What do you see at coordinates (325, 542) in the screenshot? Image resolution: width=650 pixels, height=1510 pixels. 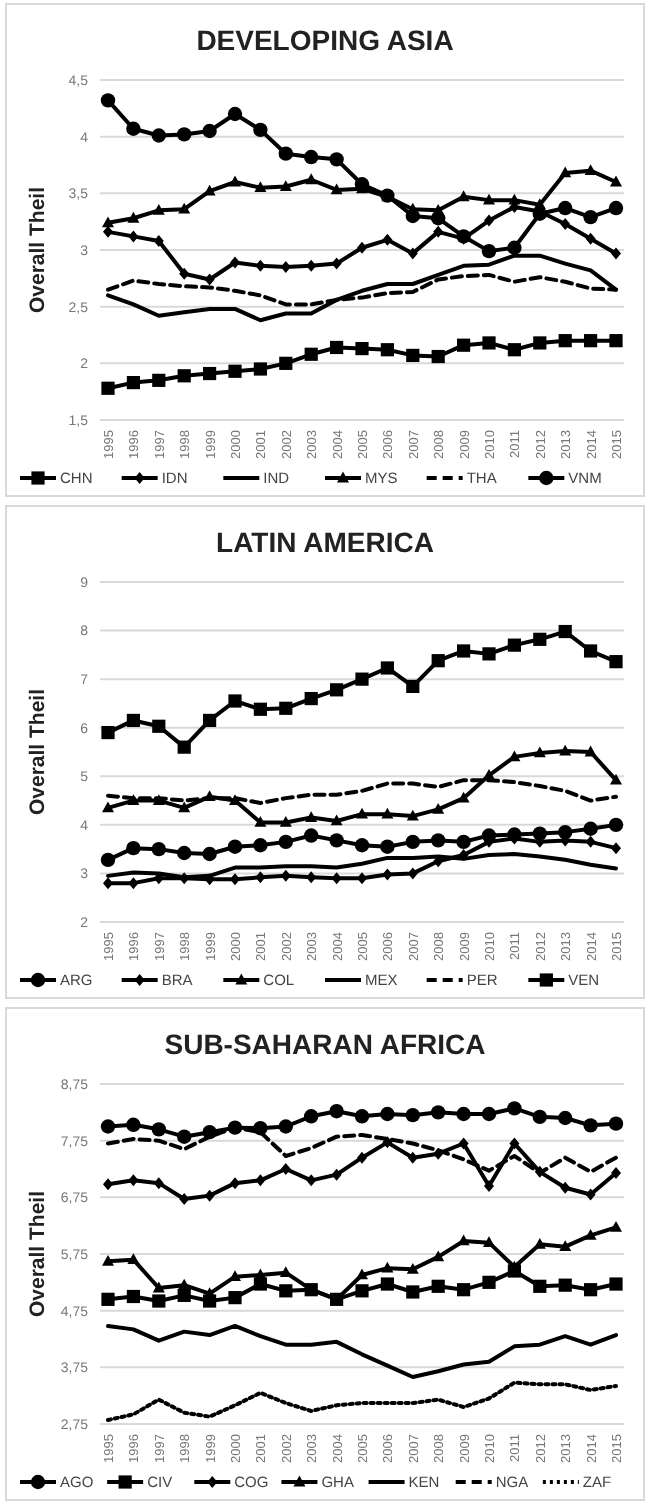 I see `chart-title: LATIN AMERICA` at bounding box center [325, 542].